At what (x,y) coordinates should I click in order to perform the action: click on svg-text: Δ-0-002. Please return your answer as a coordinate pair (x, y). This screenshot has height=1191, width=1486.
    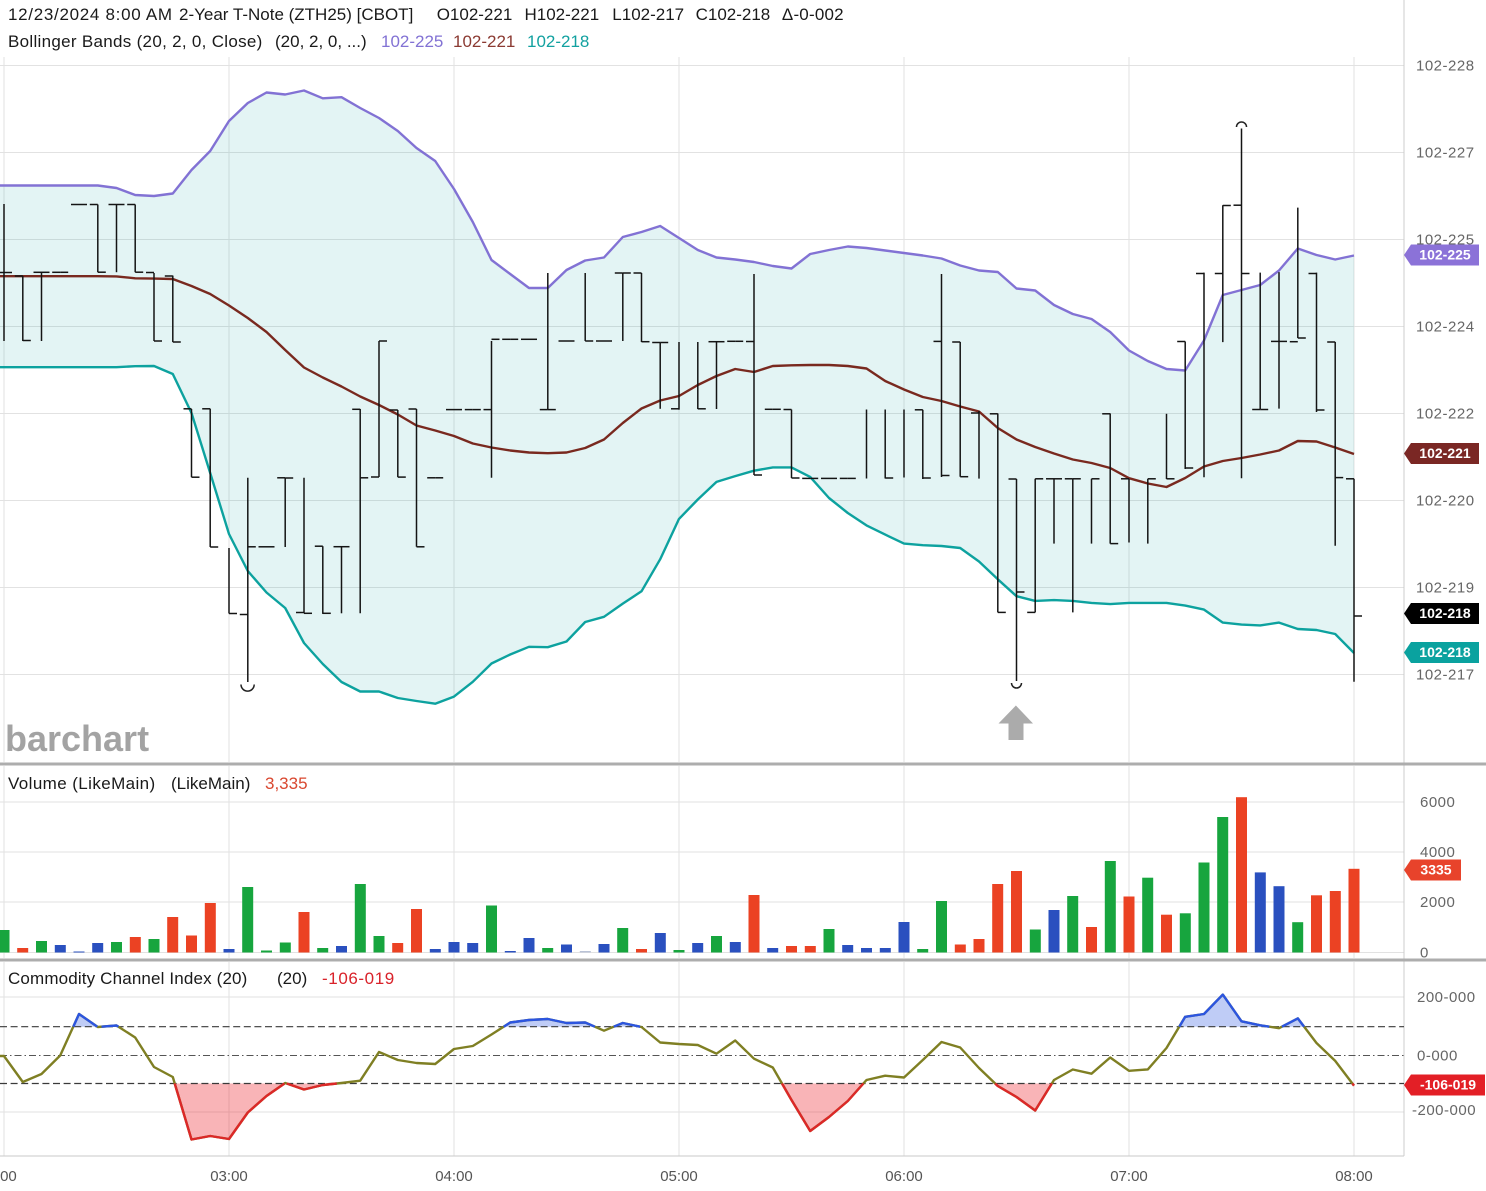
    Looking at the image, I should click on (813, 14).